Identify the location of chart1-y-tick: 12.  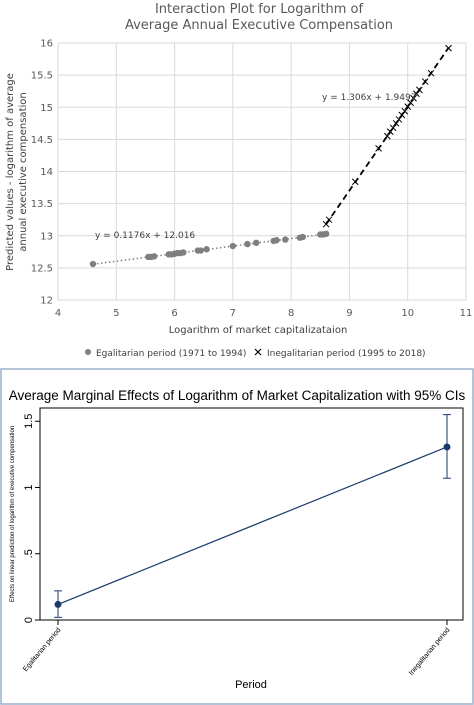
(46, 301).